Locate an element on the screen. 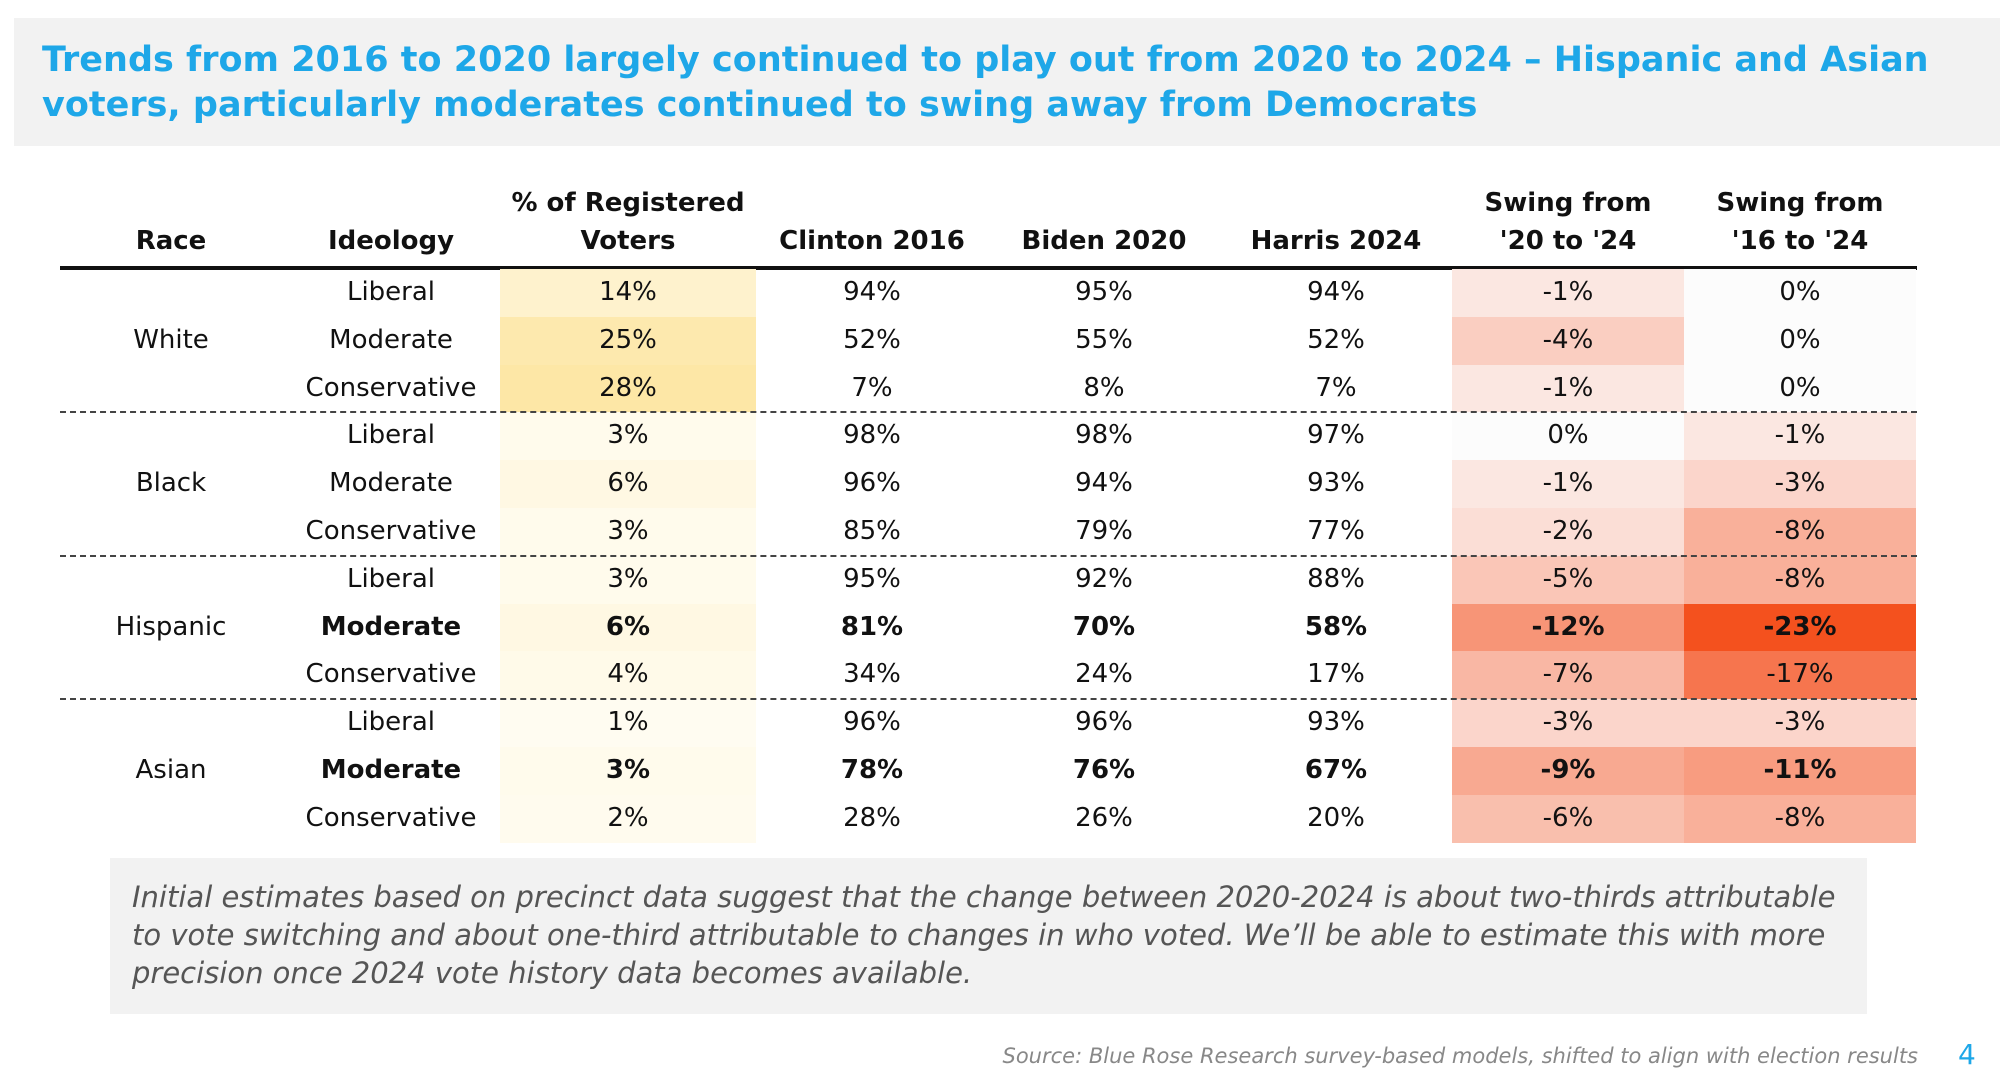 The width and height of the screenshot is (2000, 1091). cell-biden: 70% is located at coordinates (1104, 626).